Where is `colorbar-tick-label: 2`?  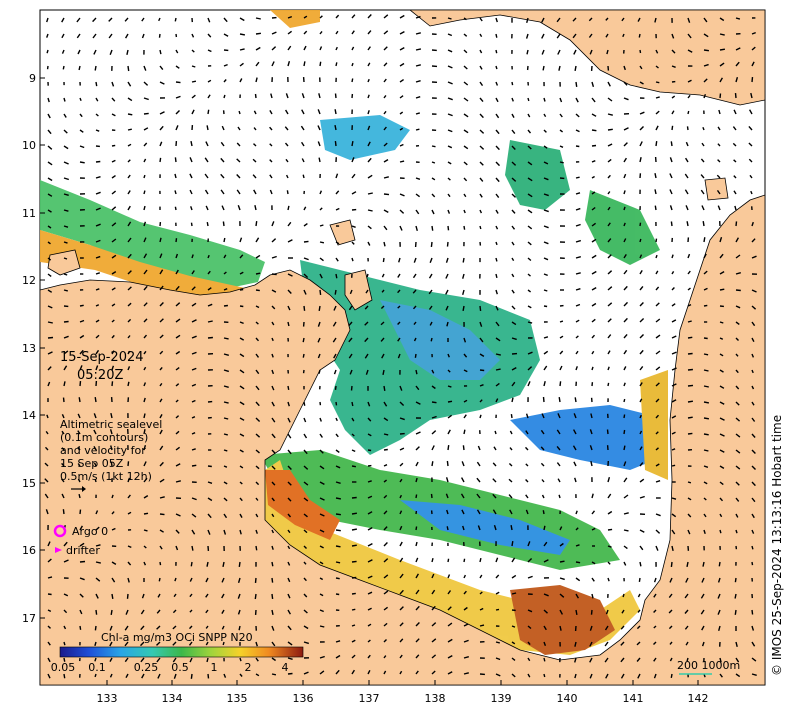
colorbar-tick-label: 2 is located at coordinates (248, 667).